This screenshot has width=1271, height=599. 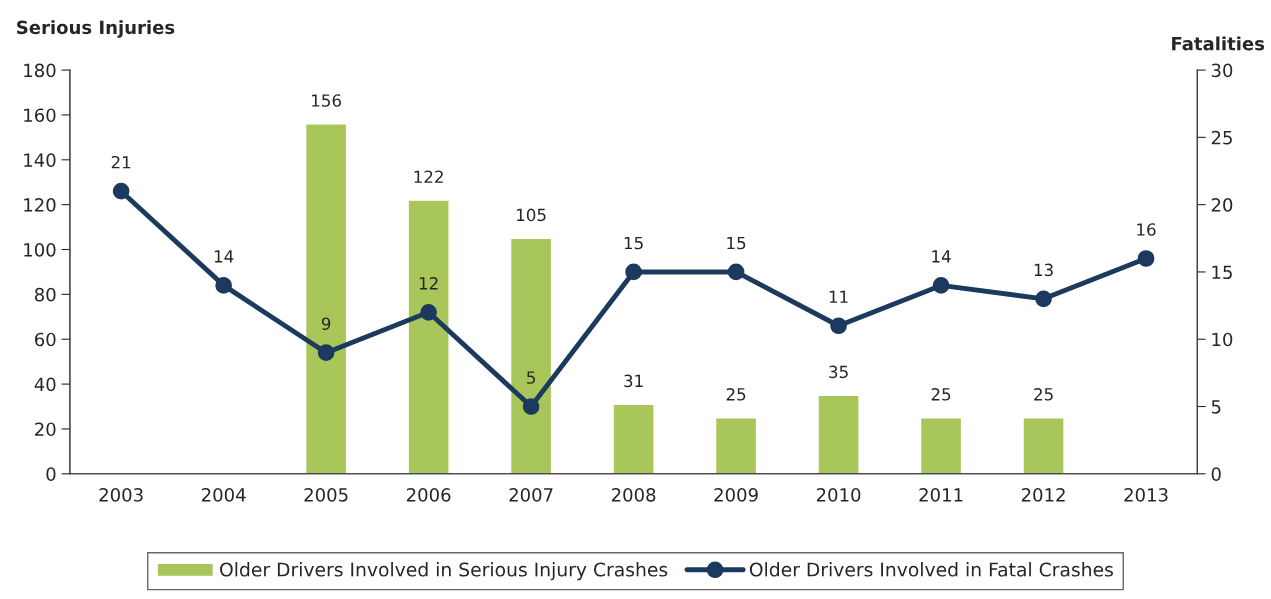 I want to click on y-tick-label: 40, so click(x=45, y=384).